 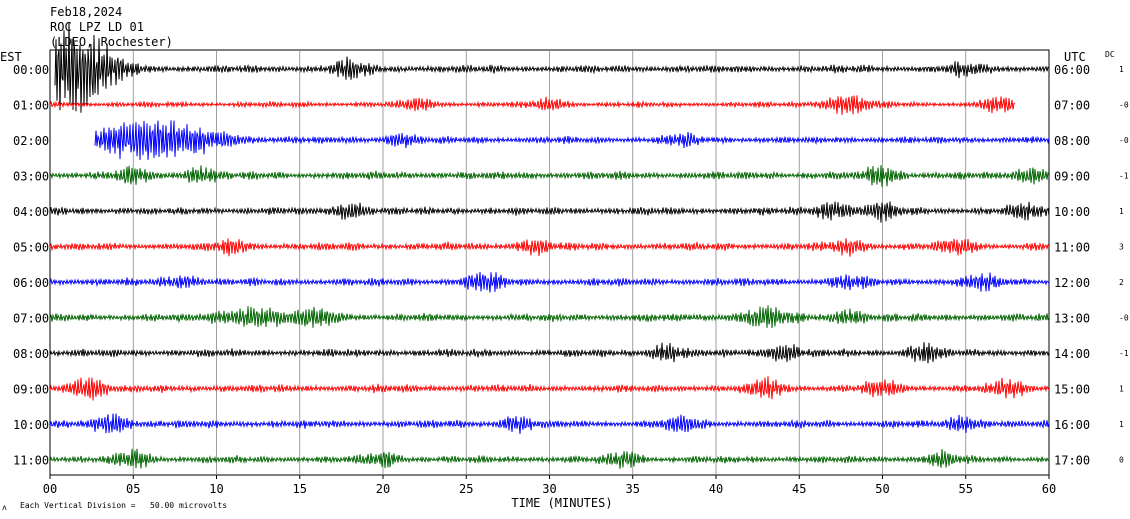 What do you see at coordinates (549, 247) in the screenshot?
I see `trace-row-05:00` at bounding box center [549, 247].